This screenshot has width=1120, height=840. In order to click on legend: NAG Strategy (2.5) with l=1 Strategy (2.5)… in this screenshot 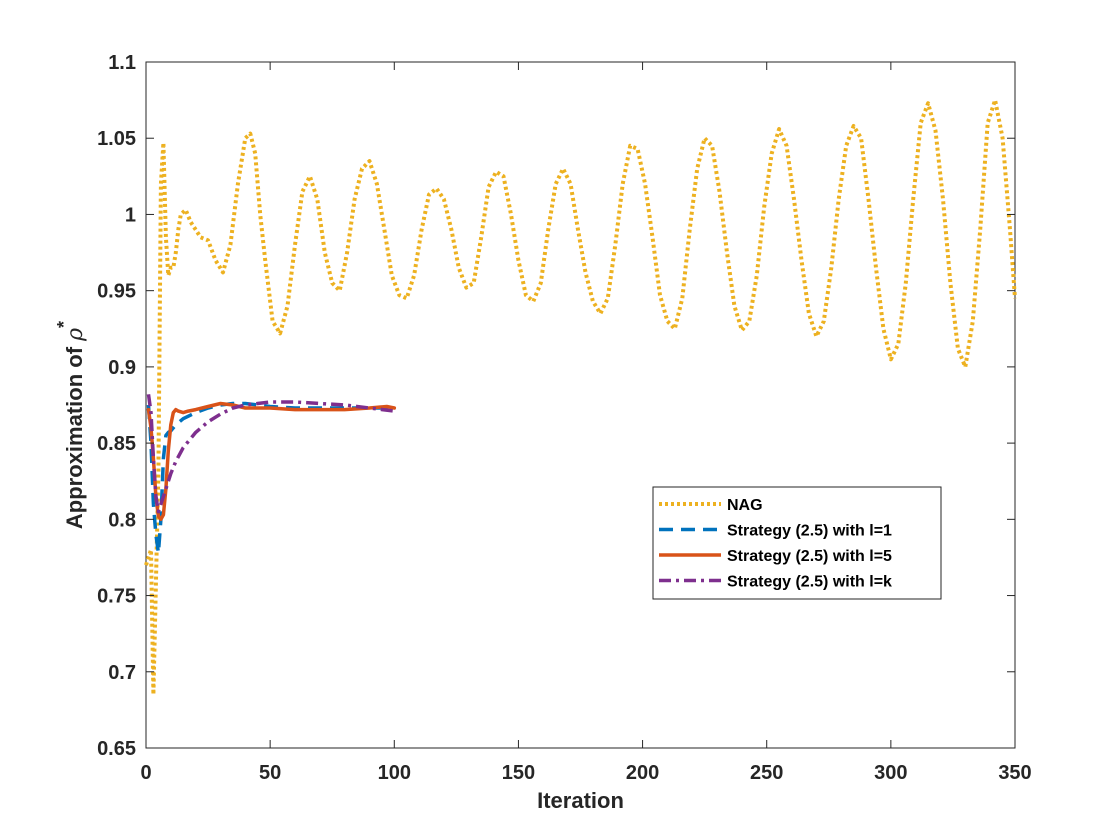, I will do `click(797, 543)`.